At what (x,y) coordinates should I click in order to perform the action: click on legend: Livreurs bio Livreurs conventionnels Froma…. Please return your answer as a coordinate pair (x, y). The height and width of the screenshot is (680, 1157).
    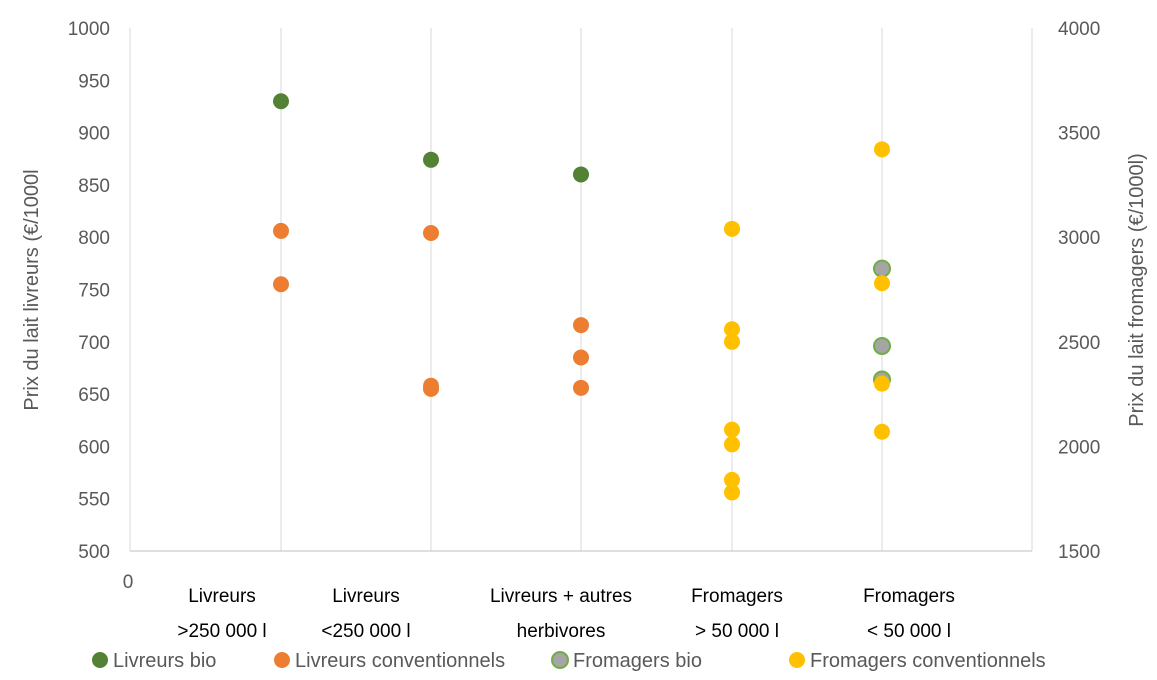
    Looking at the image, I should click on (569, 661).